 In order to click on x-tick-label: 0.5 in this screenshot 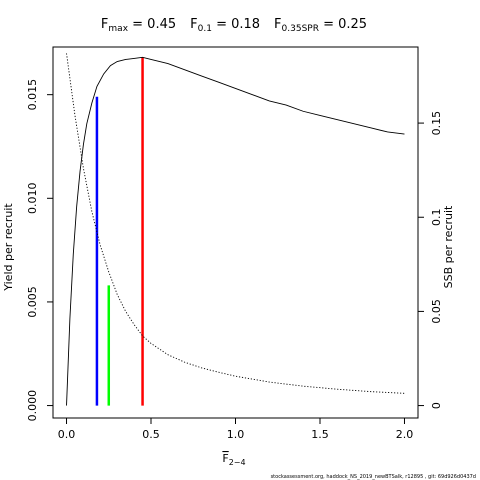, I will do `click(151, 434)`.